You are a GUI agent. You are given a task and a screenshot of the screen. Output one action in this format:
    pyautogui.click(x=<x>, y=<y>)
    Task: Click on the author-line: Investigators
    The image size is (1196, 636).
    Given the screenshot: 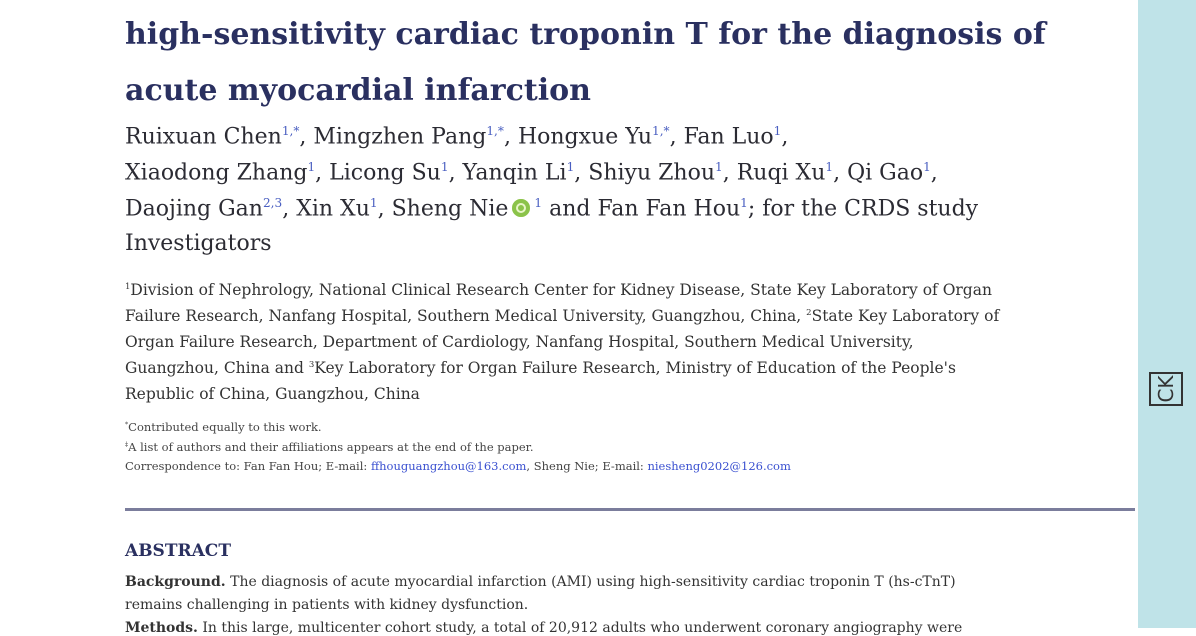 What is the action you would take?
    pyautogui.click(x=198, y=244)
    